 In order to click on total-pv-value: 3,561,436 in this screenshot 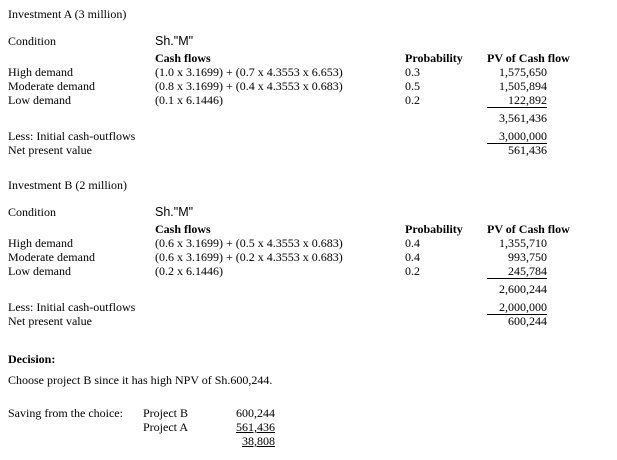, I will do `click(523, 118)`.